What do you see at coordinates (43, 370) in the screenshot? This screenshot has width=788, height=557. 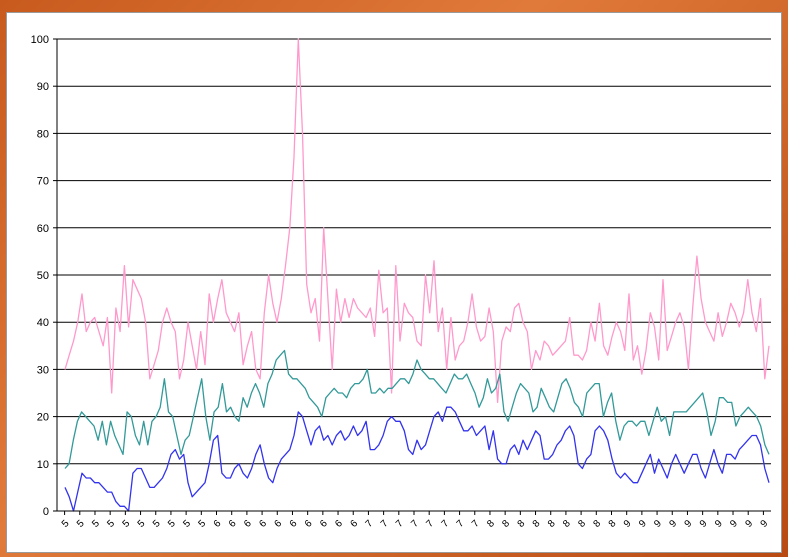 I see `ytick-label: 30` at bounding box center [43, 370].